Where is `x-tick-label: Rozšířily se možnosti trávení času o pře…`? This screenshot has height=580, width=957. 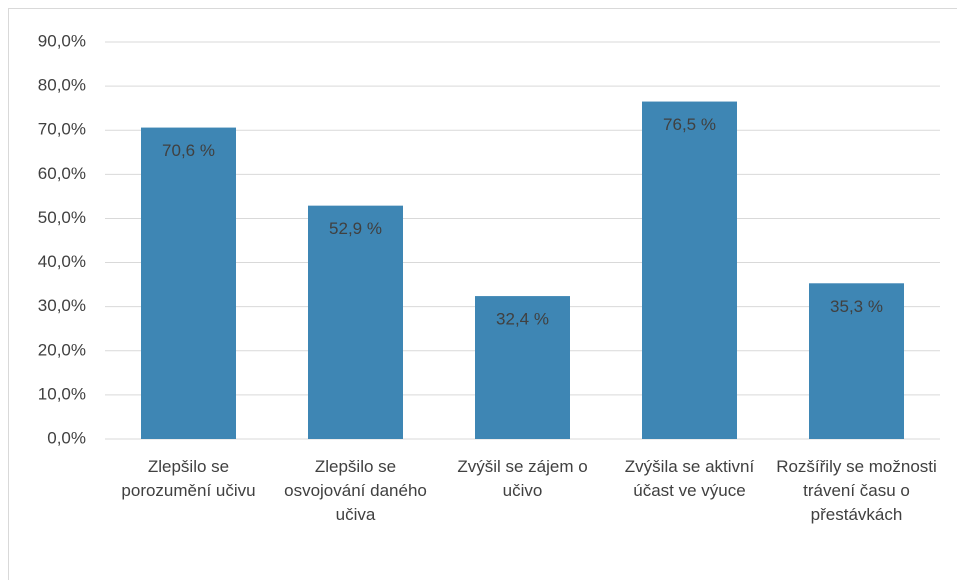
x-tick-label: Rozšířily se možnosti trávení času o pře… is located at coordinates (856, 490).